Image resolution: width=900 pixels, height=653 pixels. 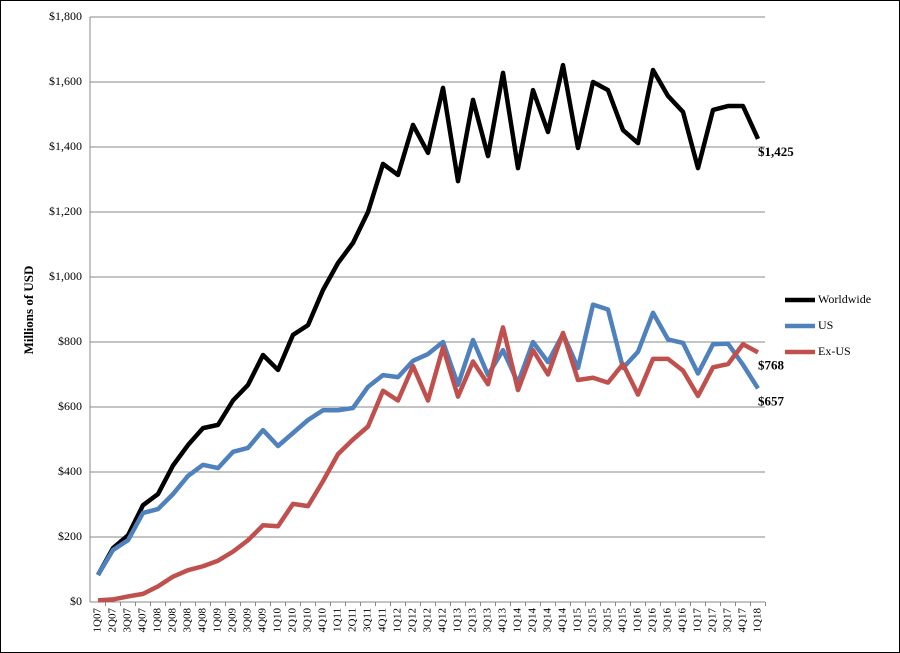 I want to click on x-tick-label: 2Q11, so click(x=353, y=620).